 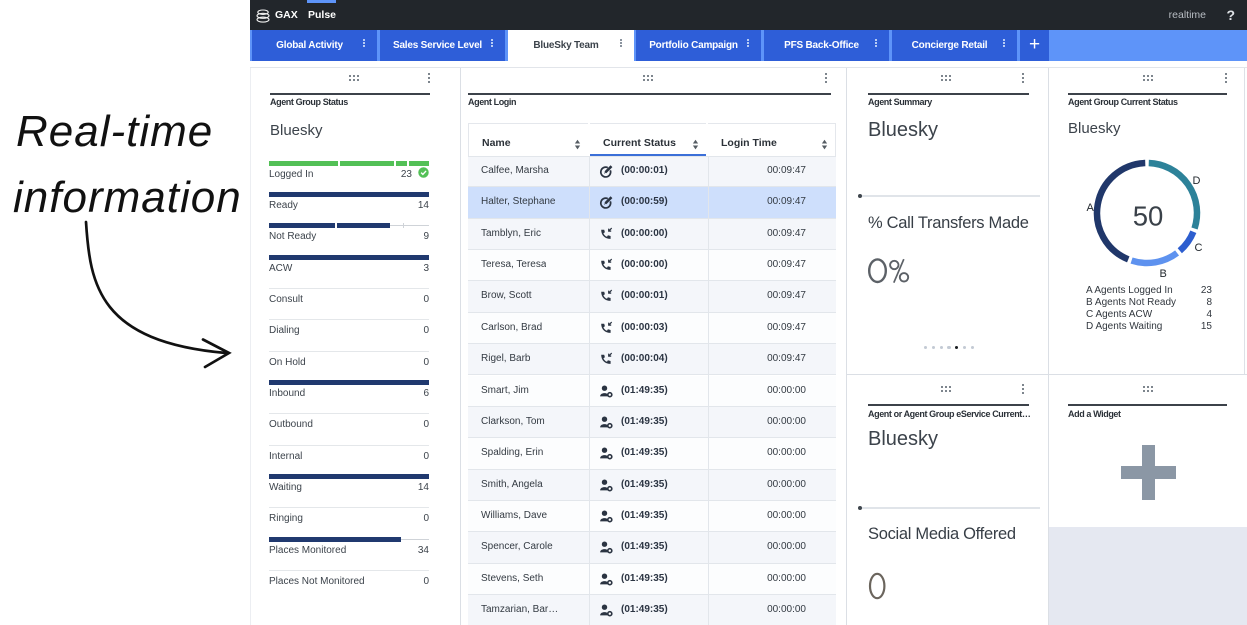 I want to click on svg-text: 50, so click(x=1148, y=216).